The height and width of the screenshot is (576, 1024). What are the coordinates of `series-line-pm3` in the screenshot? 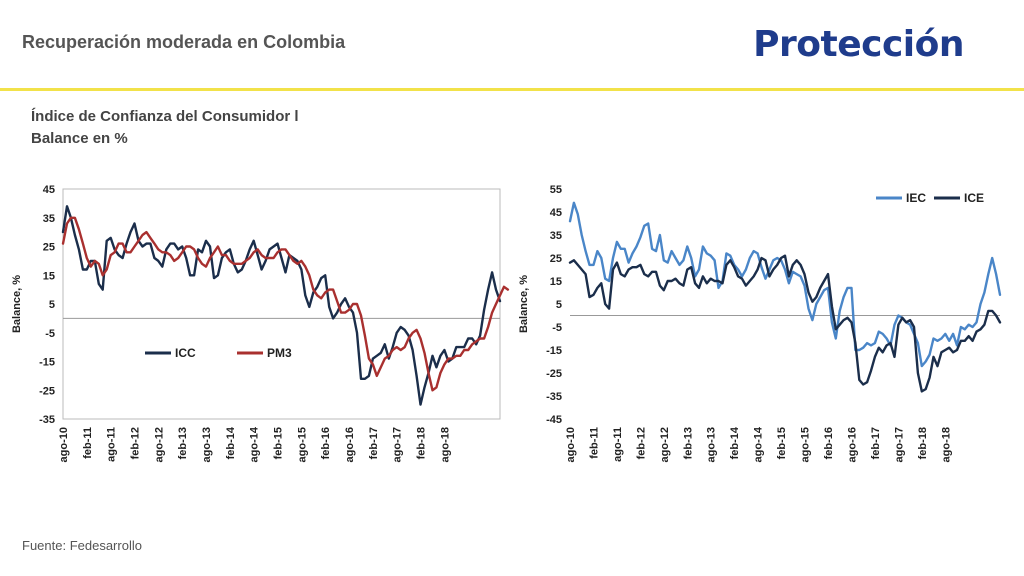 It's located at (285, 304).